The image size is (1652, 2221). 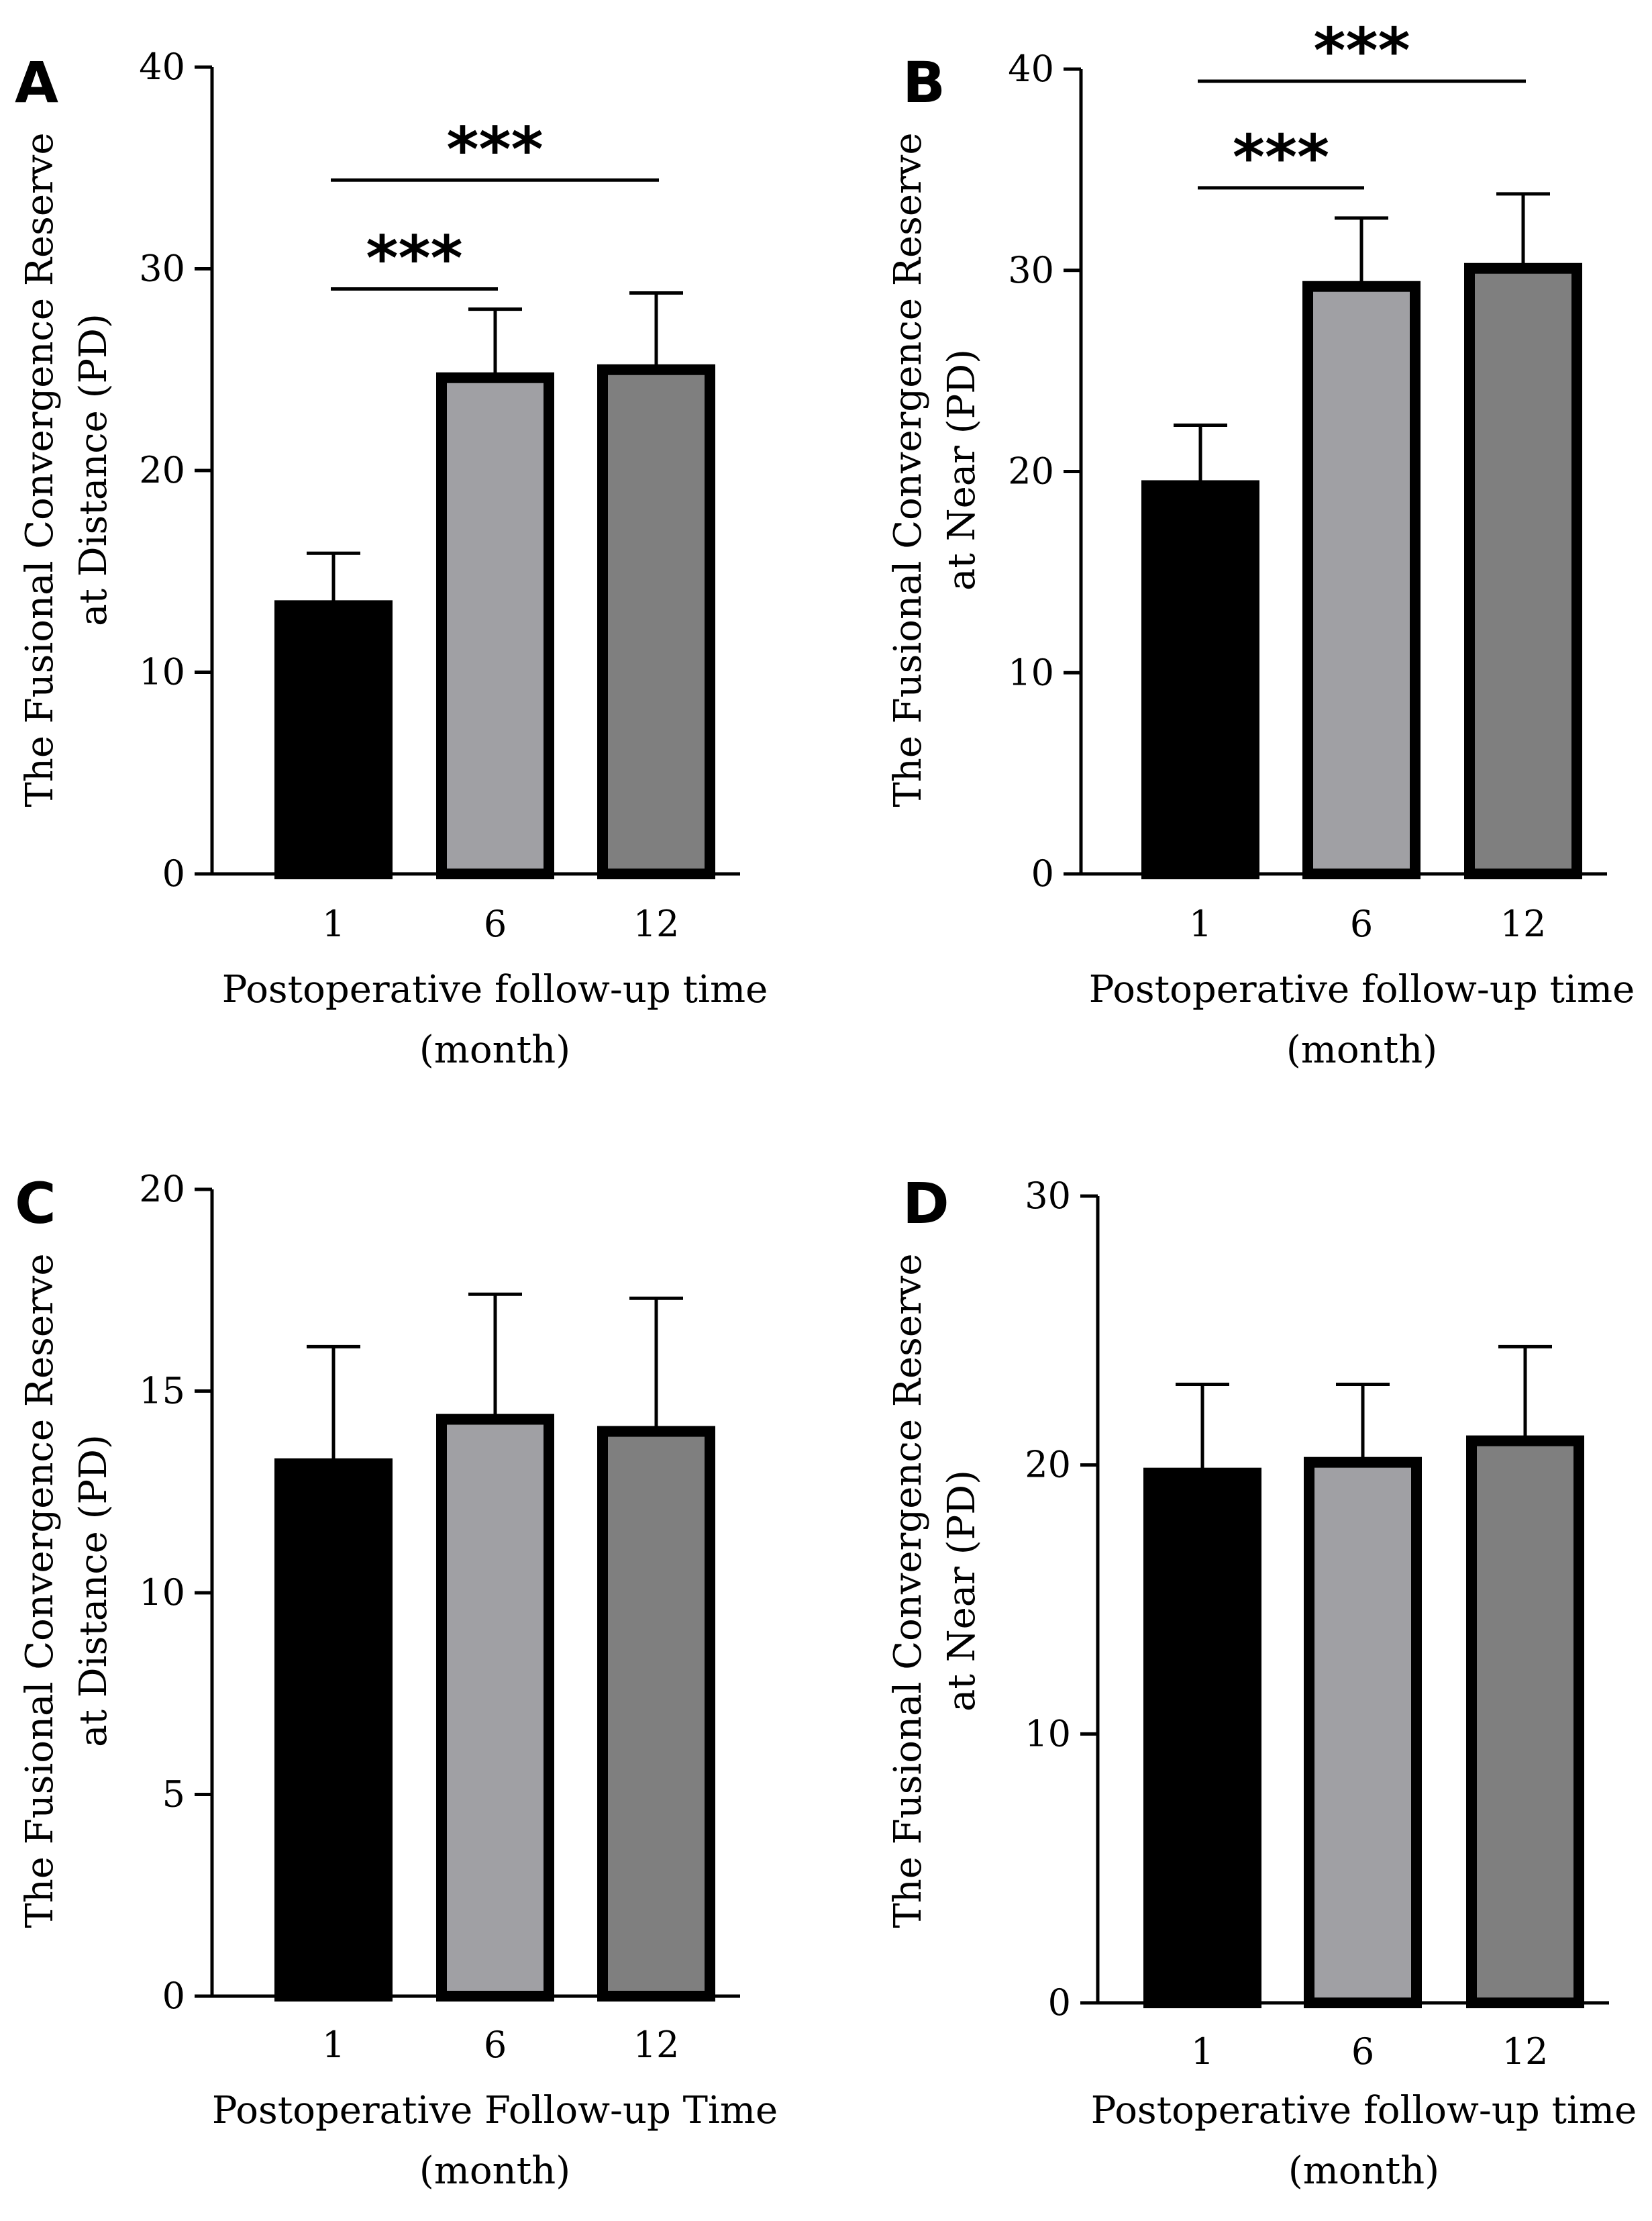 I want to click on y-tick-label: 15, so click(x=162, y=1391).